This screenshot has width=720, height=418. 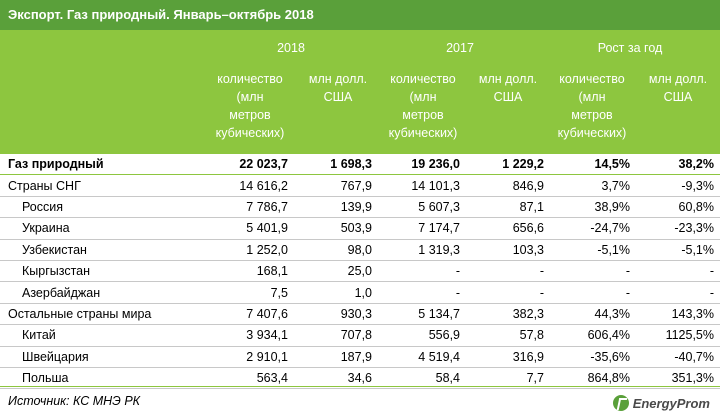 I want to click on cell-u17: 316,9, so click(x=508, y=357).